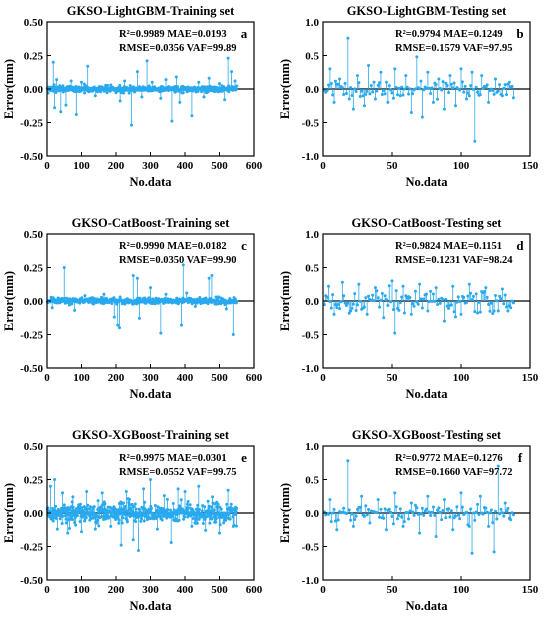 The width and height of the screenshot is (550, 618). What do you see at coordinates (453, 48) in the screenshot?
I see `metrics-line-2: RMSE=0.1579 VAF=97.95` at bounding box center [453, 48].